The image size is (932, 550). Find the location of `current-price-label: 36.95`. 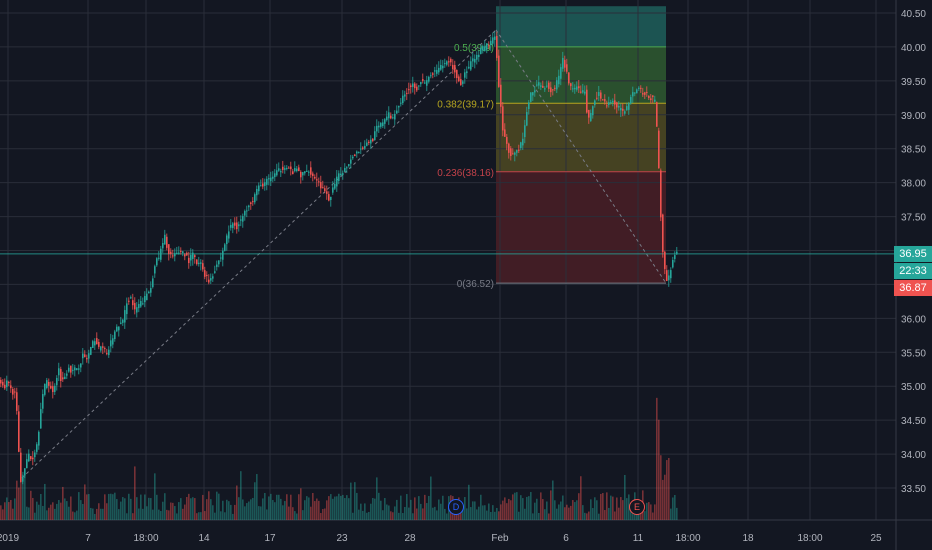

current-price-label: 36.95 is located at coordinates (913, 253).